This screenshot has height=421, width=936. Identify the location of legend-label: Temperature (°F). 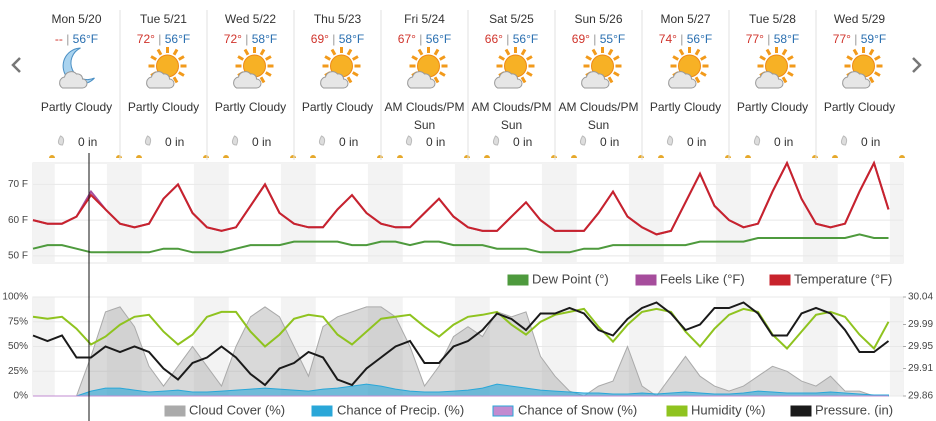
(843, 278).